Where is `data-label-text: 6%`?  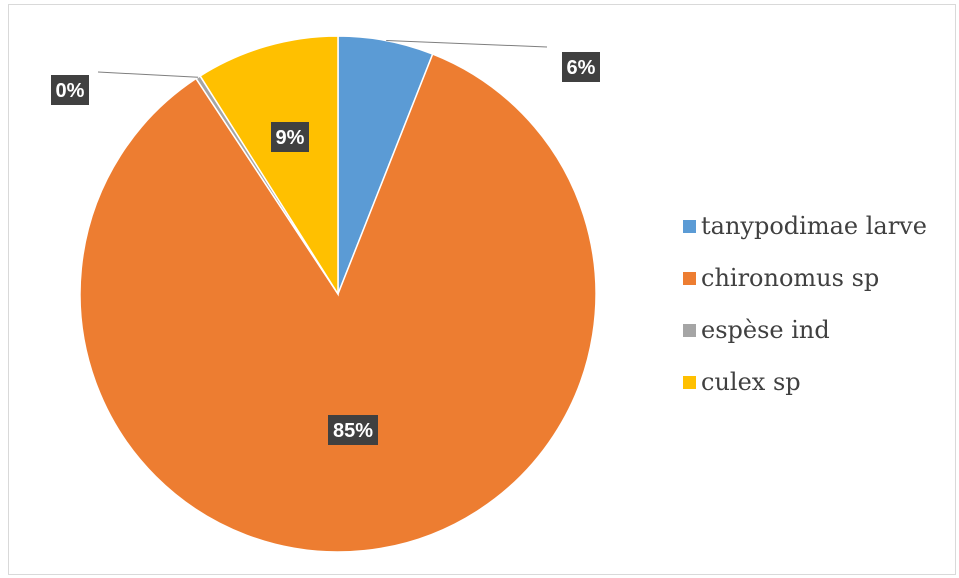
data-label-text: 6% is located at coordinates (581, 68).